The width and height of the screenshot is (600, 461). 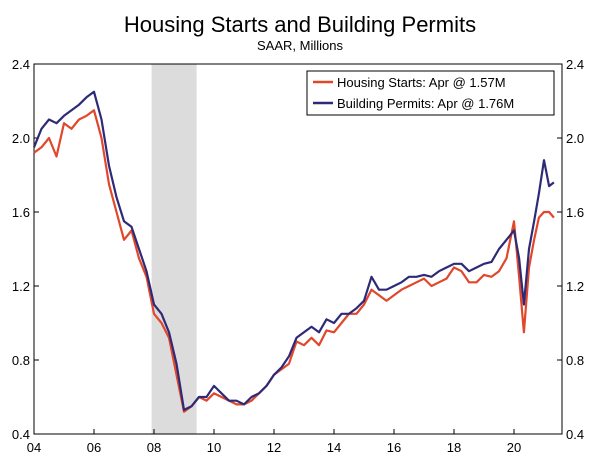 I want to click on y-tick-label-left: 1.6, so click(x=21, y=212).